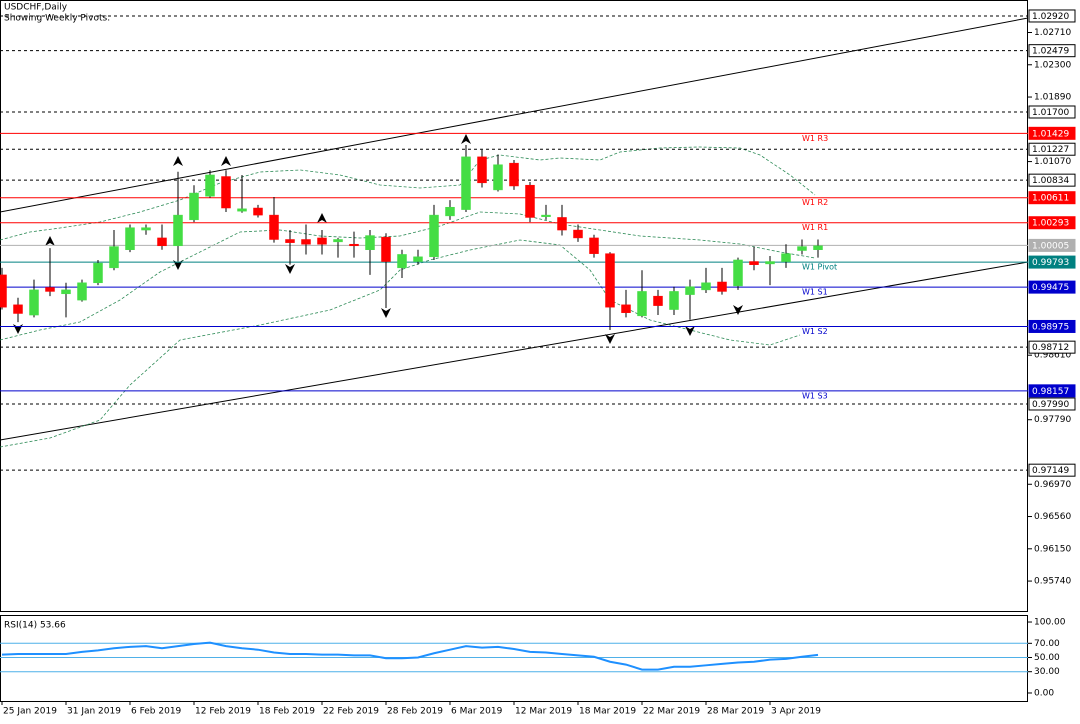 Image resolution: width=1080 pixels, height=724 pixels. What do you see at coordinates (287, 712) in the screenshot?
I see `x-tick-label: 18 Feb 2019` at bounding box center [287, 712].